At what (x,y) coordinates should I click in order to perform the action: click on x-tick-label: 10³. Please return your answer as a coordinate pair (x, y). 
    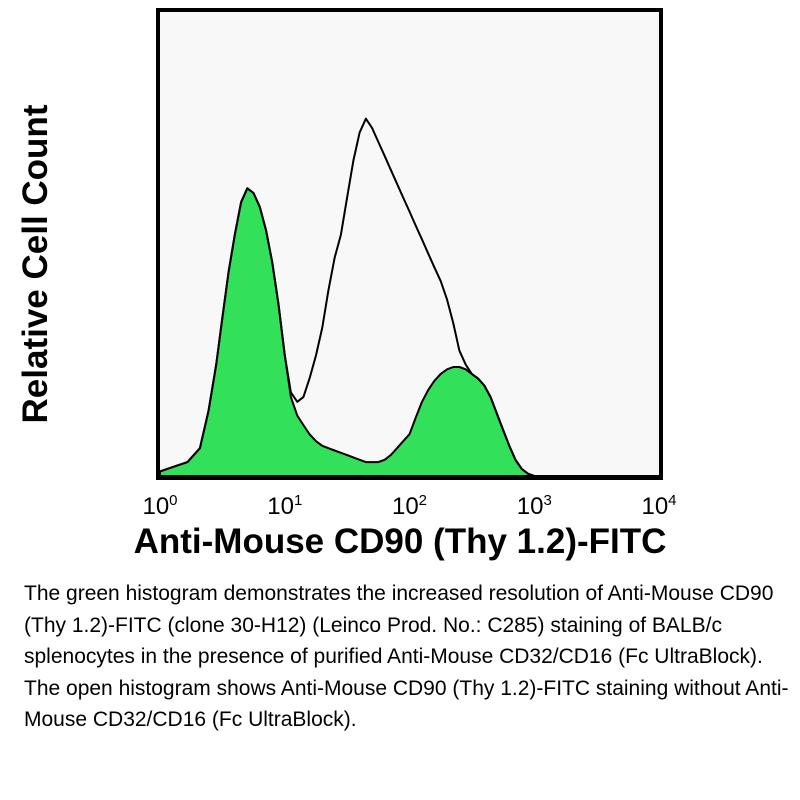
    Looking at the image, I should click on (534, 506).